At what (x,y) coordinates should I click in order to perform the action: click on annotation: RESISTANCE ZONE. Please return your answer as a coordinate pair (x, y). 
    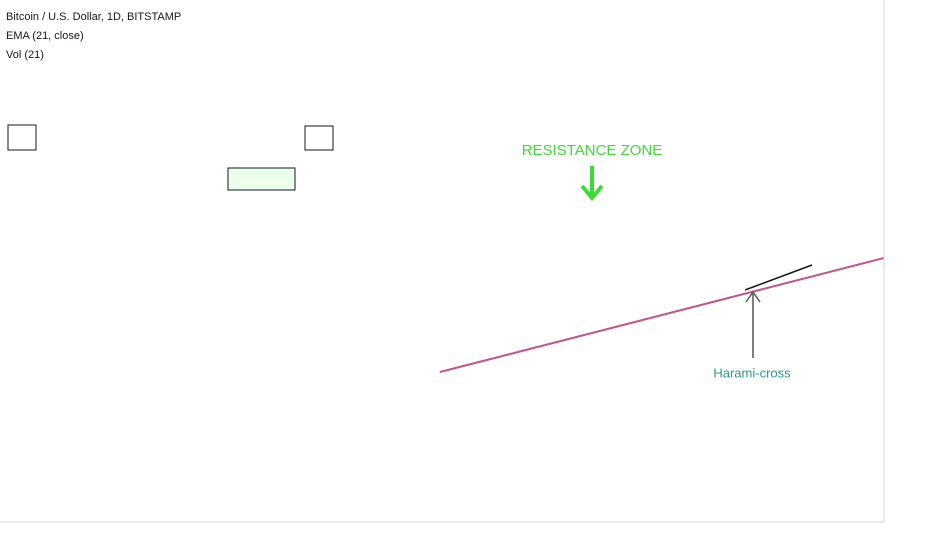
    Looking at the image, I should click on (592, 150).